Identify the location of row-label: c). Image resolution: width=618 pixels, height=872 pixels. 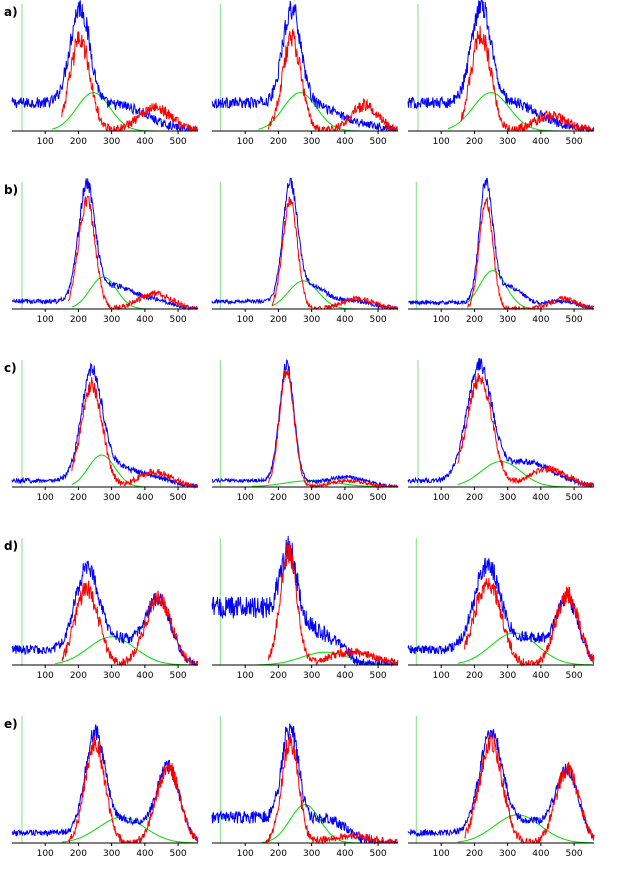
(10, 368).